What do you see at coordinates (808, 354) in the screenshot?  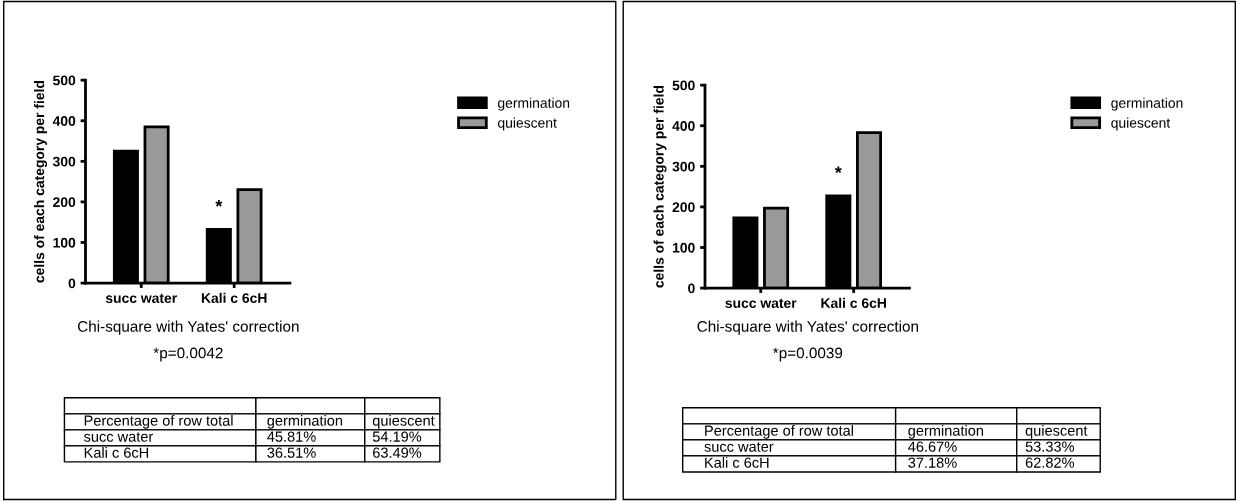 I see `text: *p=0.0039` at bounding box center [808, 354].